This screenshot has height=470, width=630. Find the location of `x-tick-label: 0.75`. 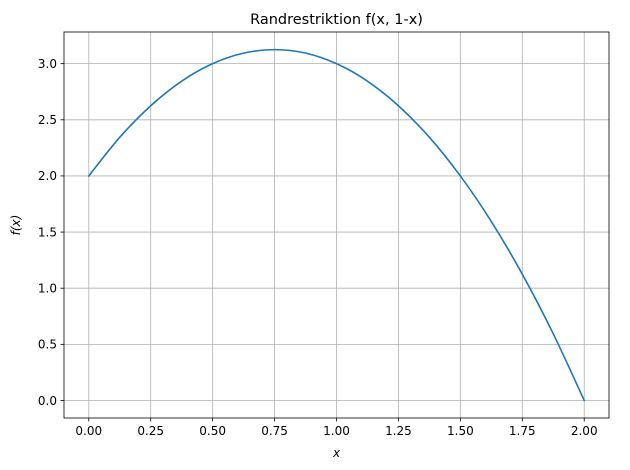

x-tick-label: 0.75 is located at coordinates (274, 431).